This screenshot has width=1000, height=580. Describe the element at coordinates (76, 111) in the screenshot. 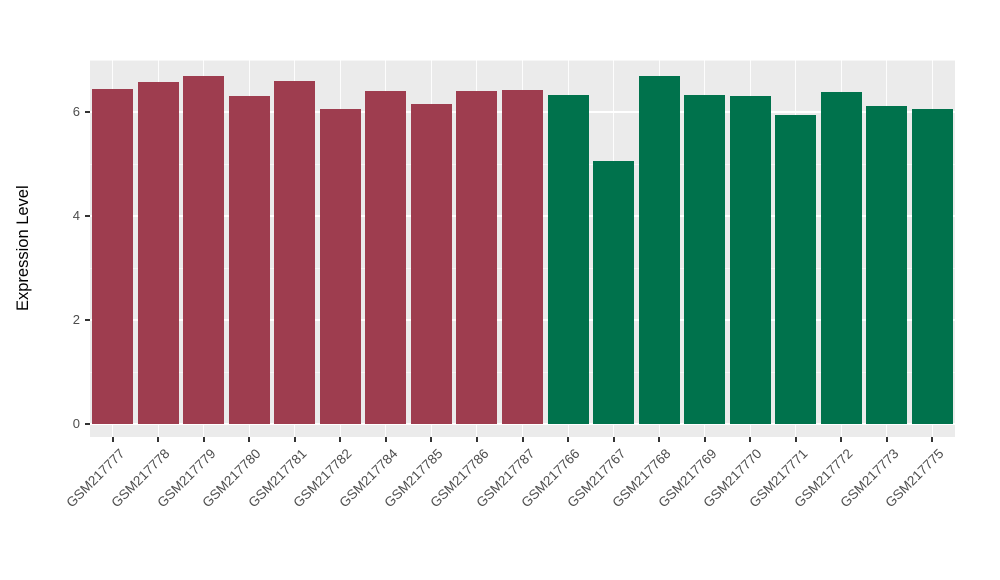

I see `y-tick-label: 6` at that location.